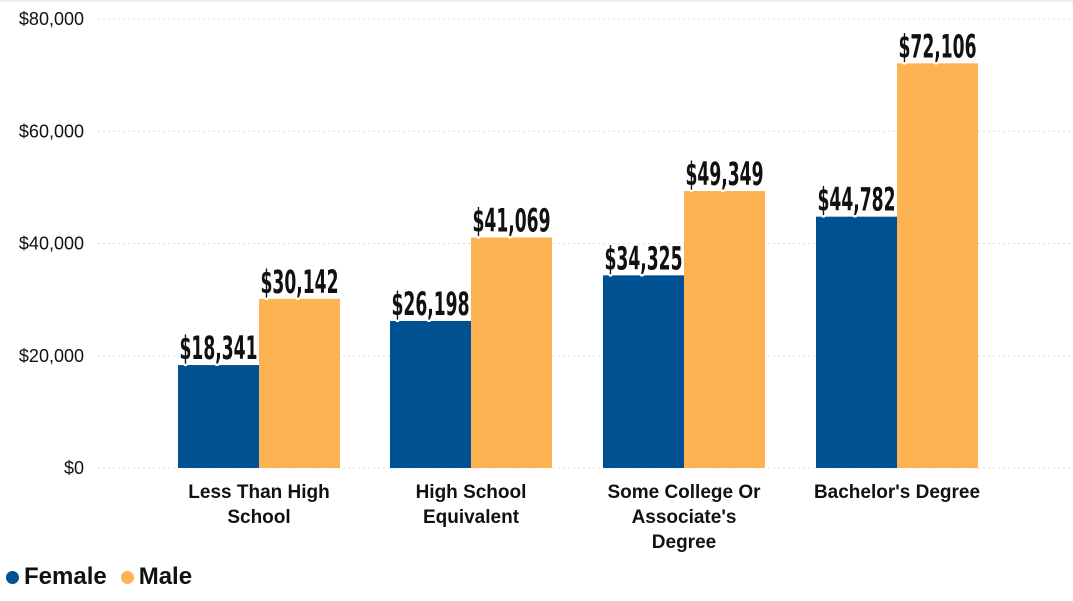 Image resolution: width=1073 pixels, height=601 pixels. I want to click on y-tick-label: $80,000, so click(51, 19).